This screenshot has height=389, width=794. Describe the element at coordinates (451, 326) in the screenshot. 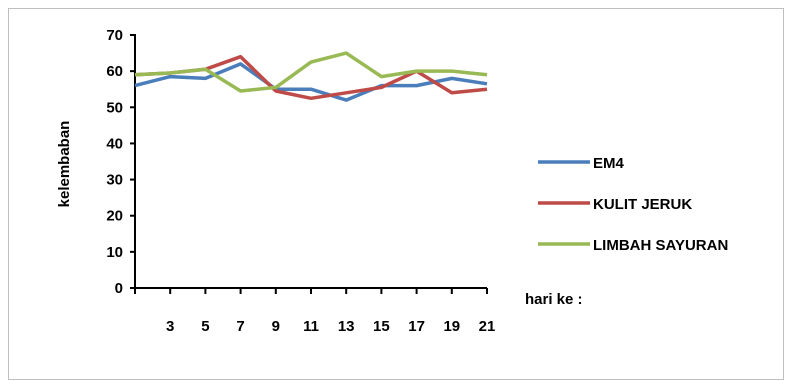

I see `x-tick-label: 19` at that location.